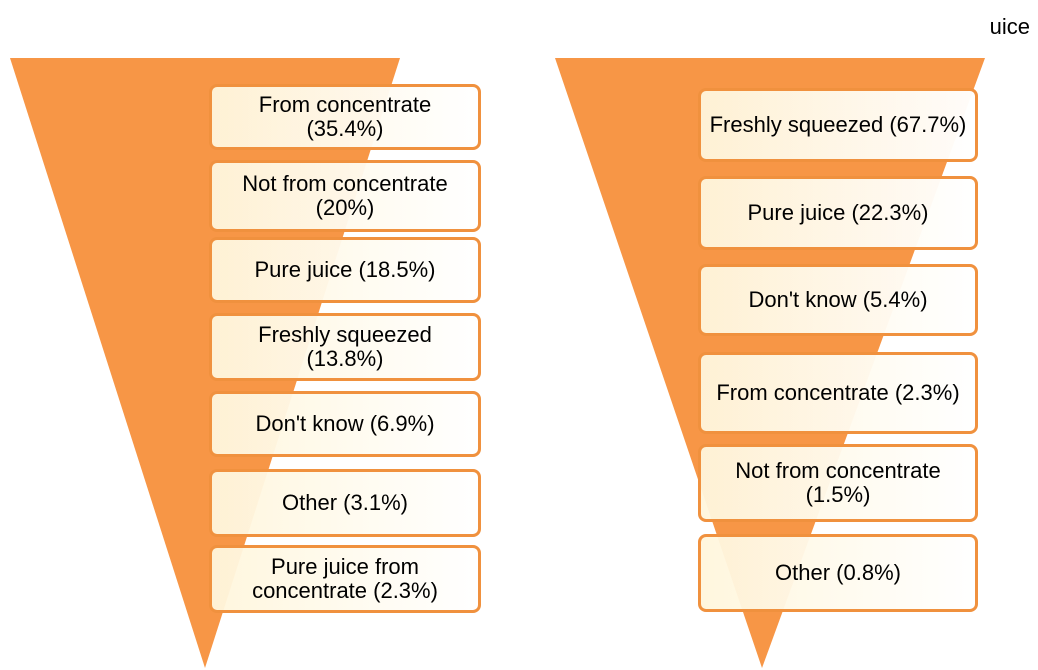  I want to click on funnel-item: Don't know (5.4%), so click(838, 300).